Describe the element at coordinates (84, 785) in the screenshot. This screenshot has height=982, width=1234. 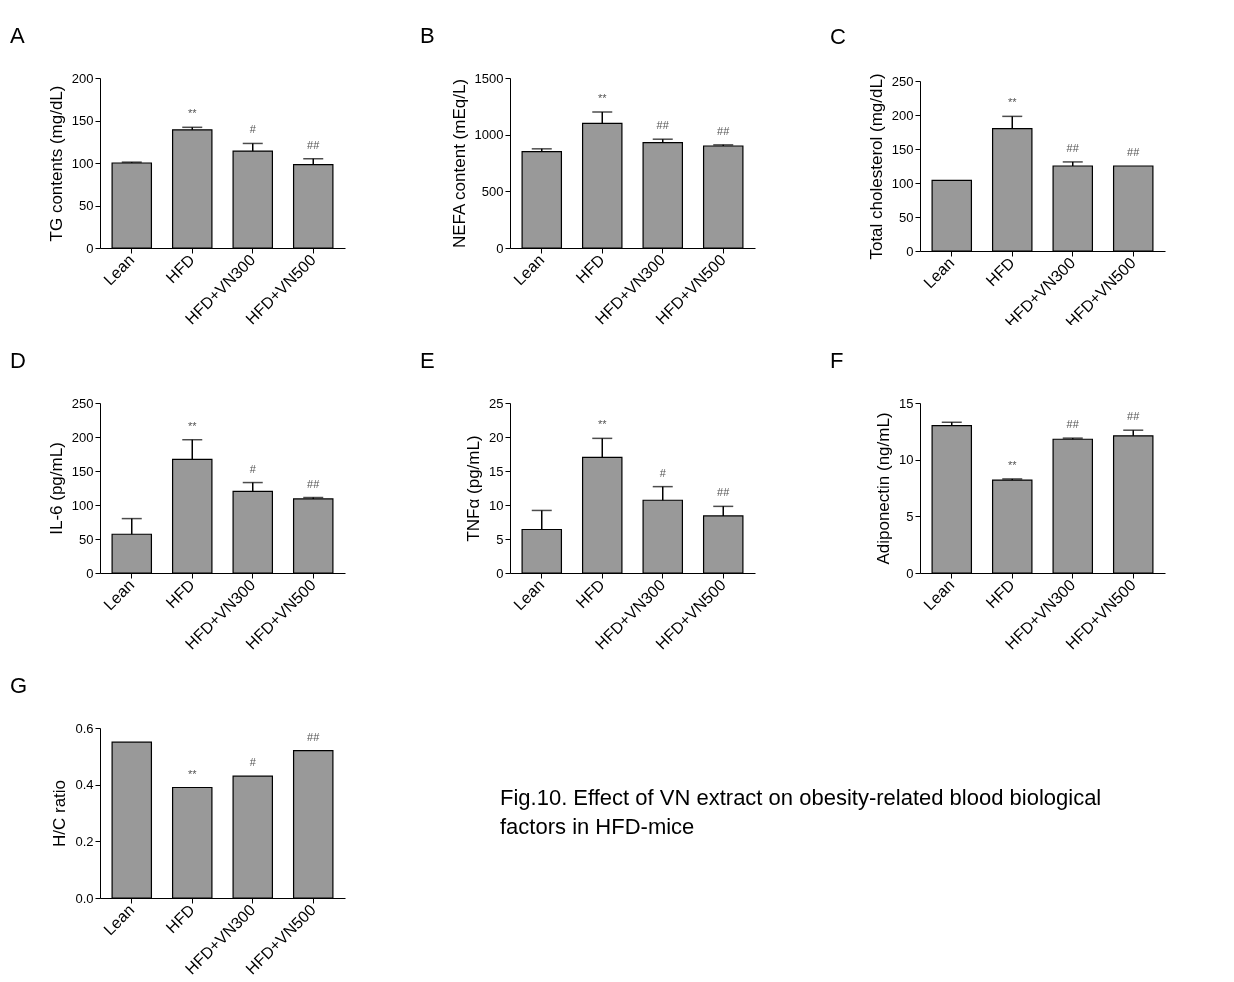
I see `y-tick-label: 0.4` at that location.